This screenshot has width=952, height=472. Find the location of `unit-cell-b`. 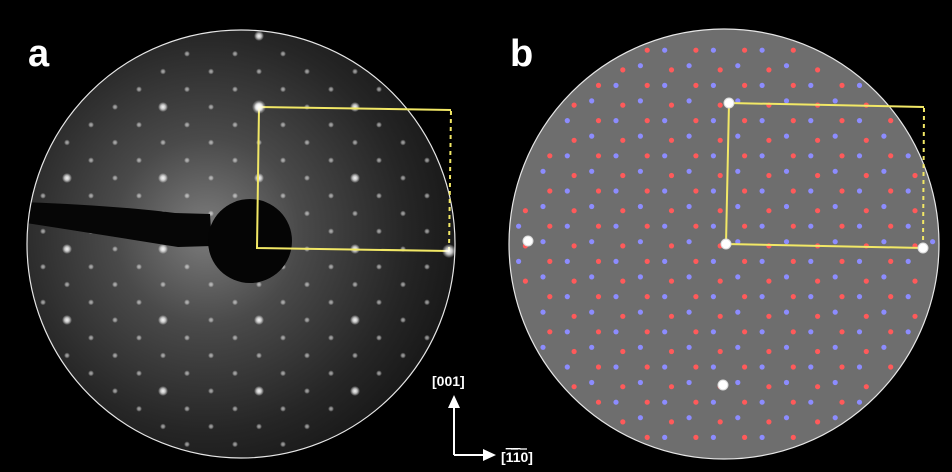

unit-cell-b is located at coordinates (824, 175).